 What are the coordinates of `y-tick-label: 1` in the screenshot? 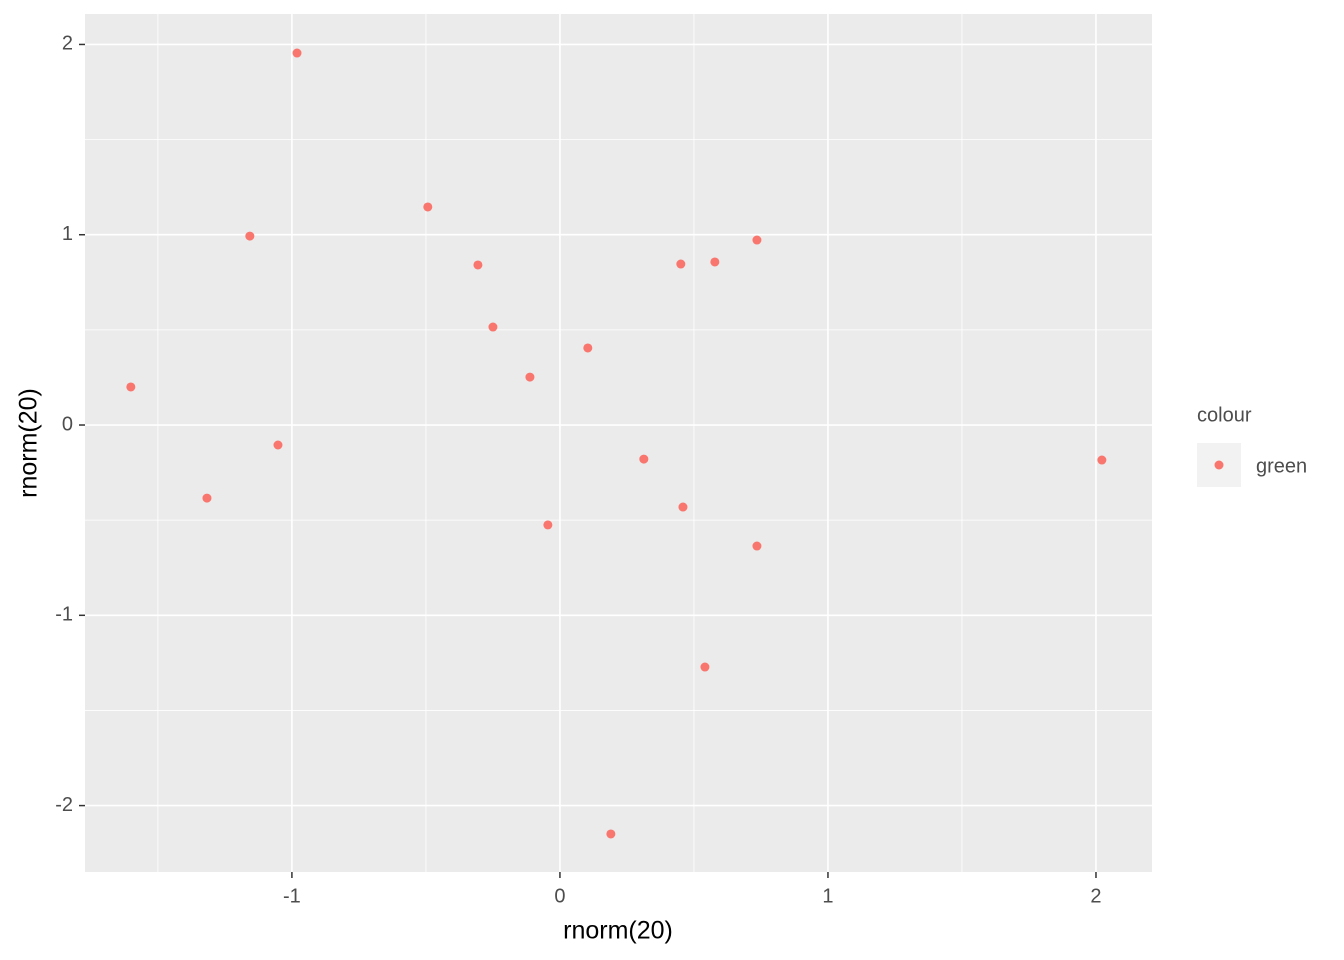 It's located at (67, 234).